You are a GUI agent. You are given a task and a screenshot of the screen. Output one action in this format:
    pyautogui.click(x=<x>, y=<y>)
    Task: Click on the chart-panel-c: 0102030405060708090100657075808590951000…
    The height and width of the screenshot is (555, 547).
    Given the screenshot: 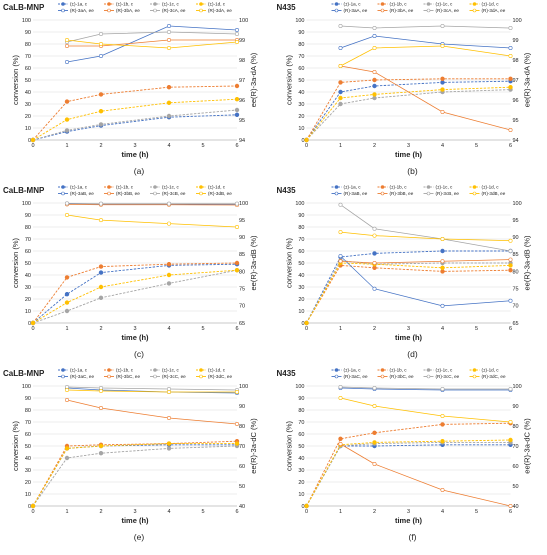 What is the action you would take?
    pyautogui.click(x=130, y=272)
    